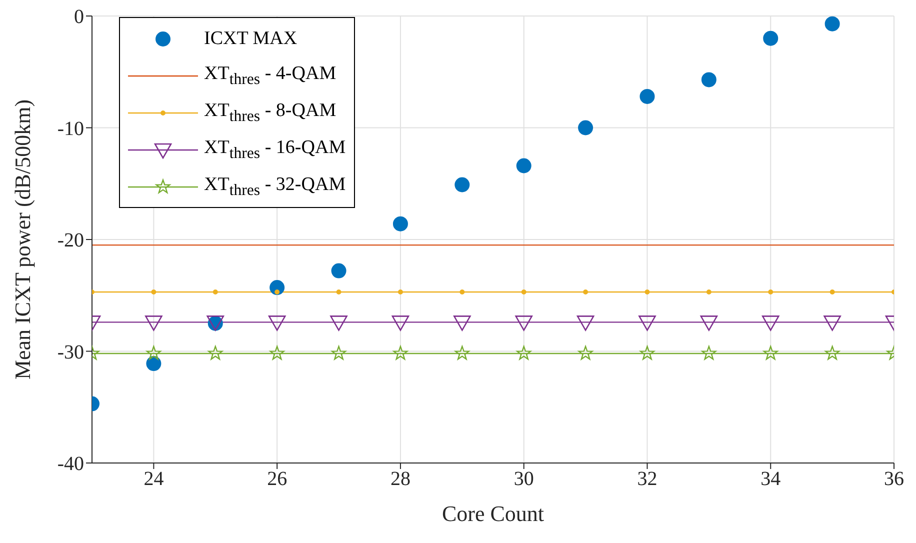 The width and height of the screenshot is (916, 543). What do you see at coordinates (154, 479) in the screenshot?
I see `x-tick-label: 24` at bounding box center [154, 479].